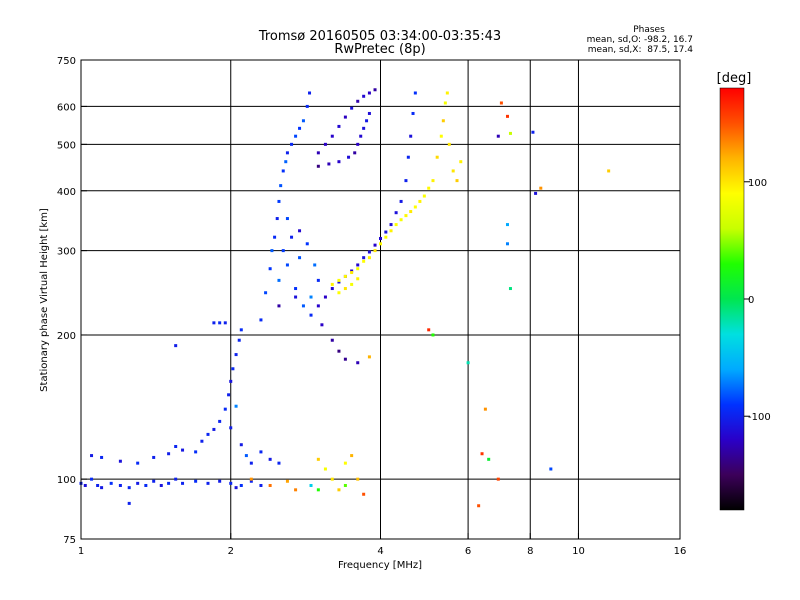 This screenshot has height=600, width=800. I want to click on x-tick-label: 1, so click(81, 551).